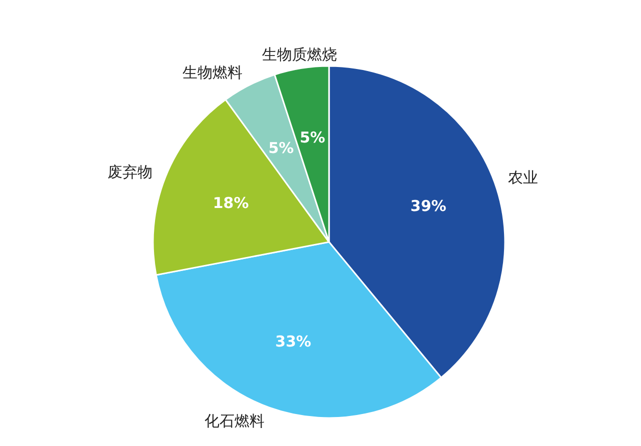 The height and width of the screenshot is (446, 641). What do you see at coordinates (234, 421) in the screenshot?
I see `slice-label: 化石燃料` at bounding box center [234, 421].